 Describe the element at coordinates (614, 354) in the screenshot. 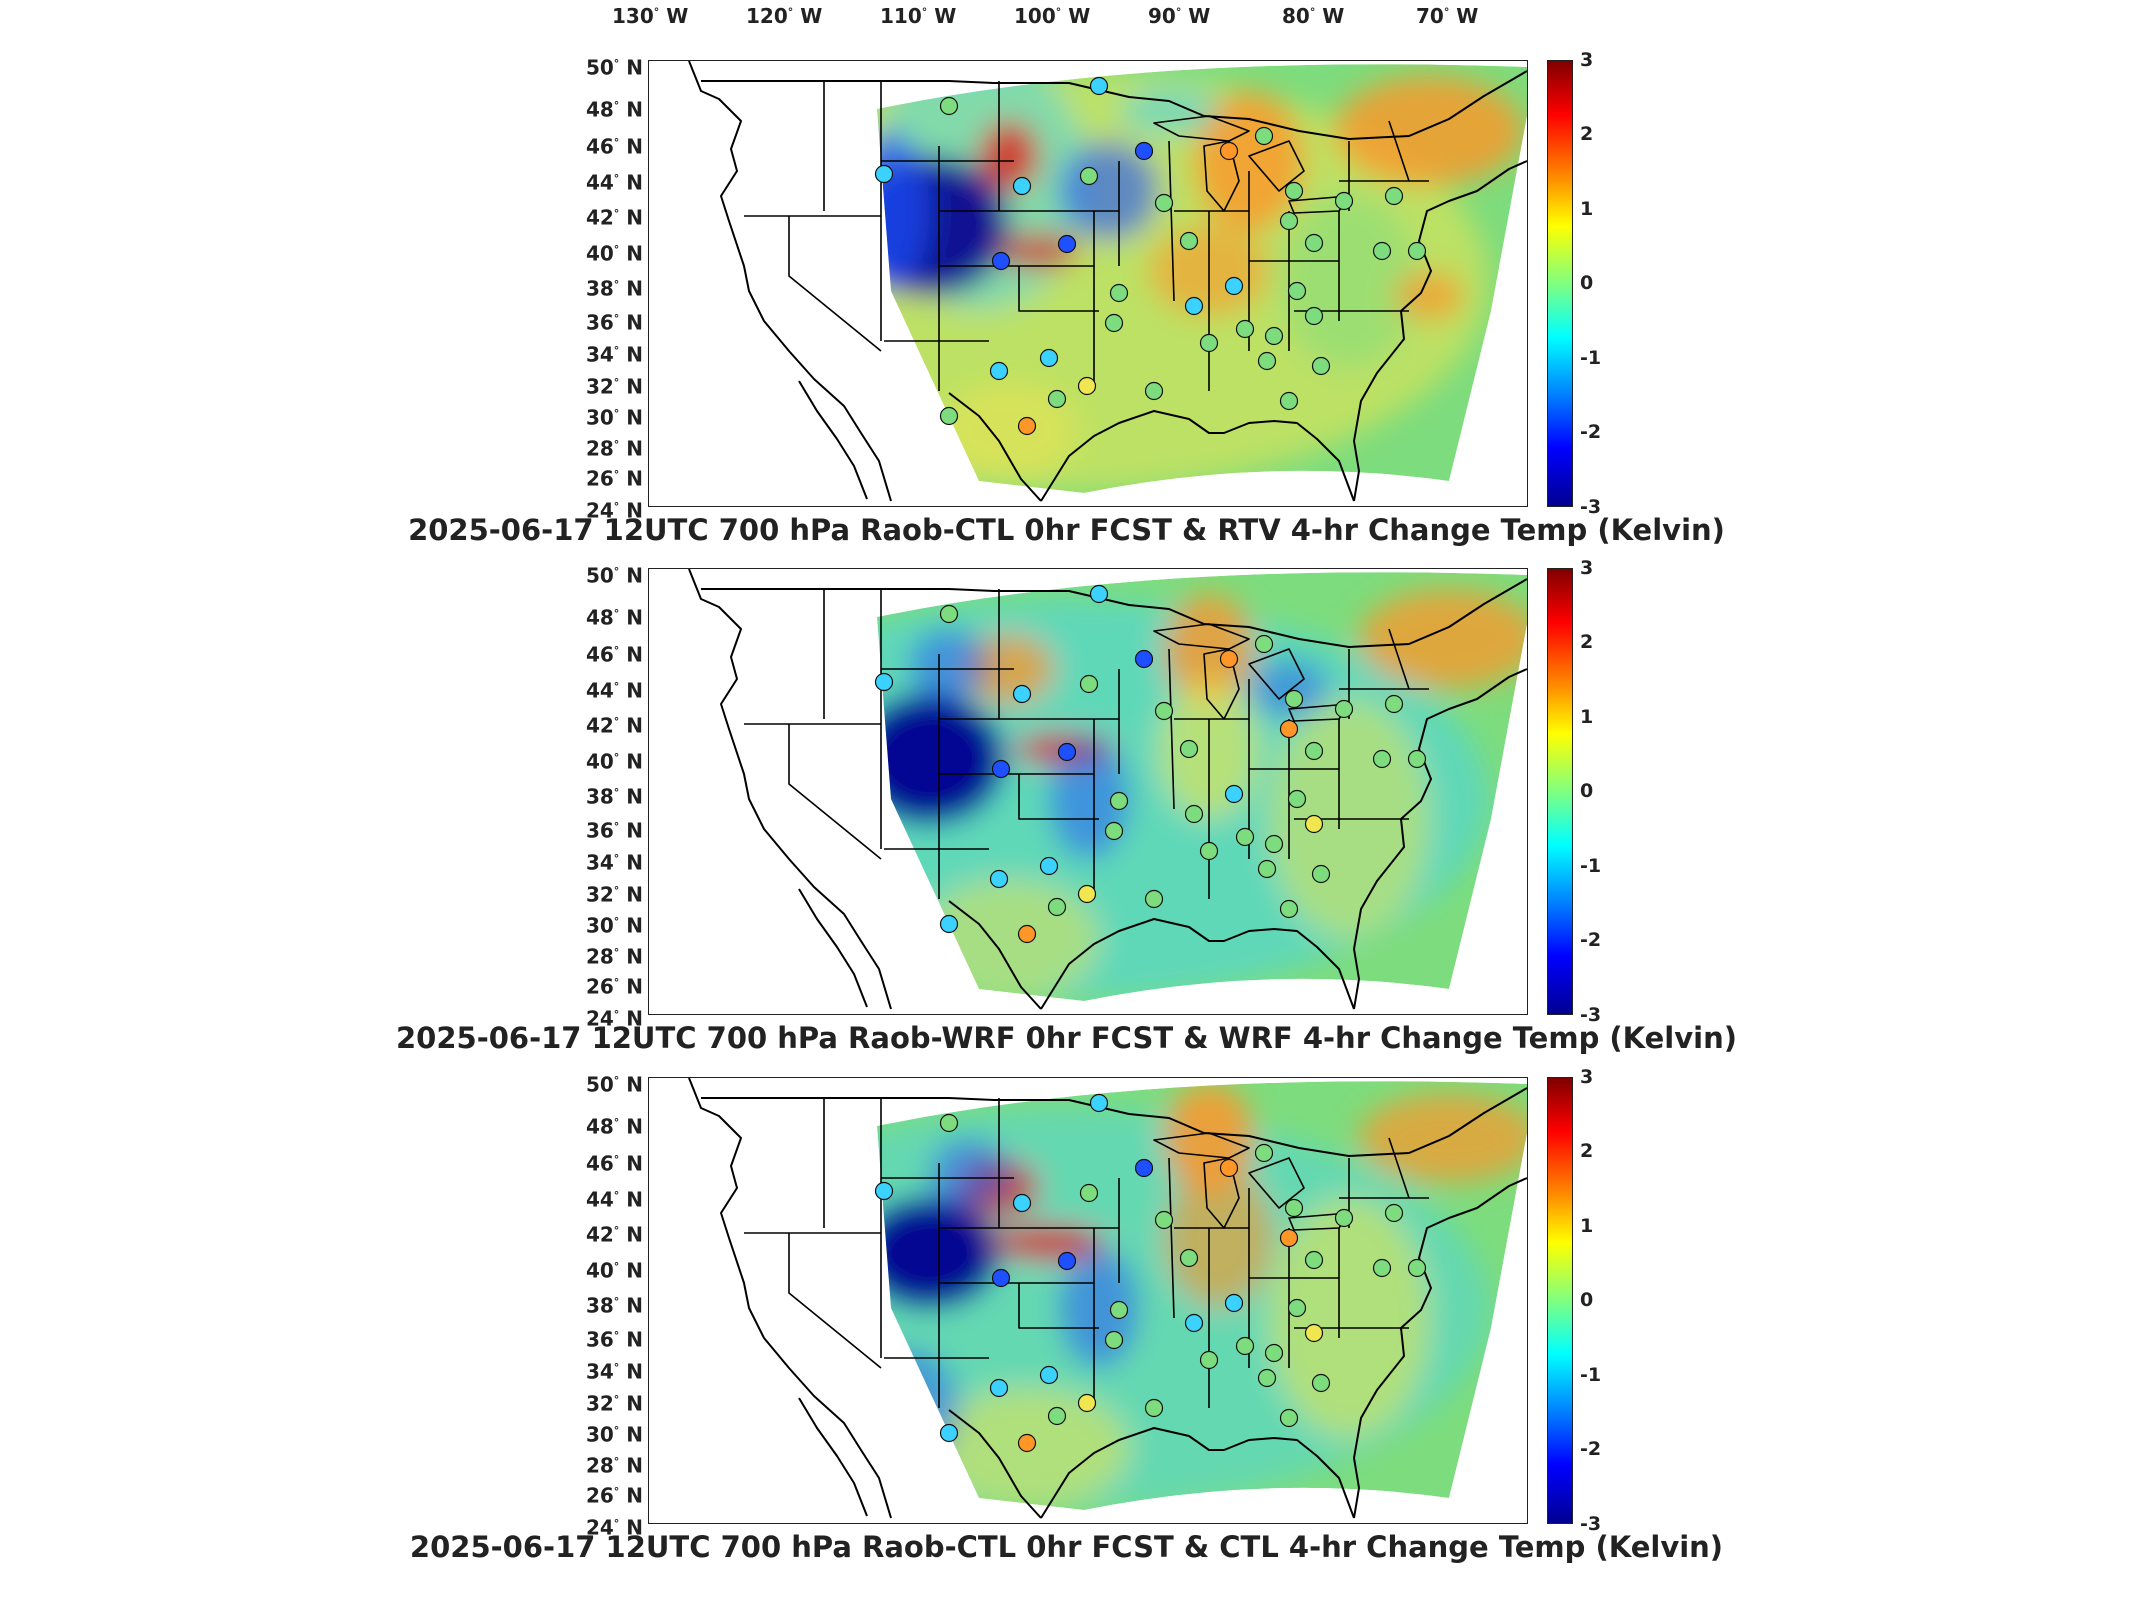

I see `latitude-label: 34° N` at that location.